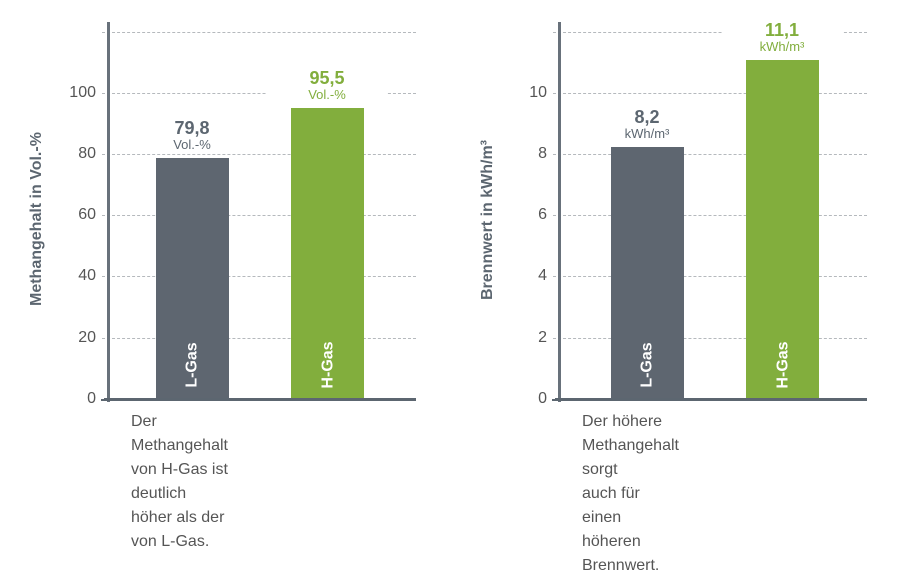  I want to click on value-label-l-gas: 79,8 Vol.-%, so click(192, 135).